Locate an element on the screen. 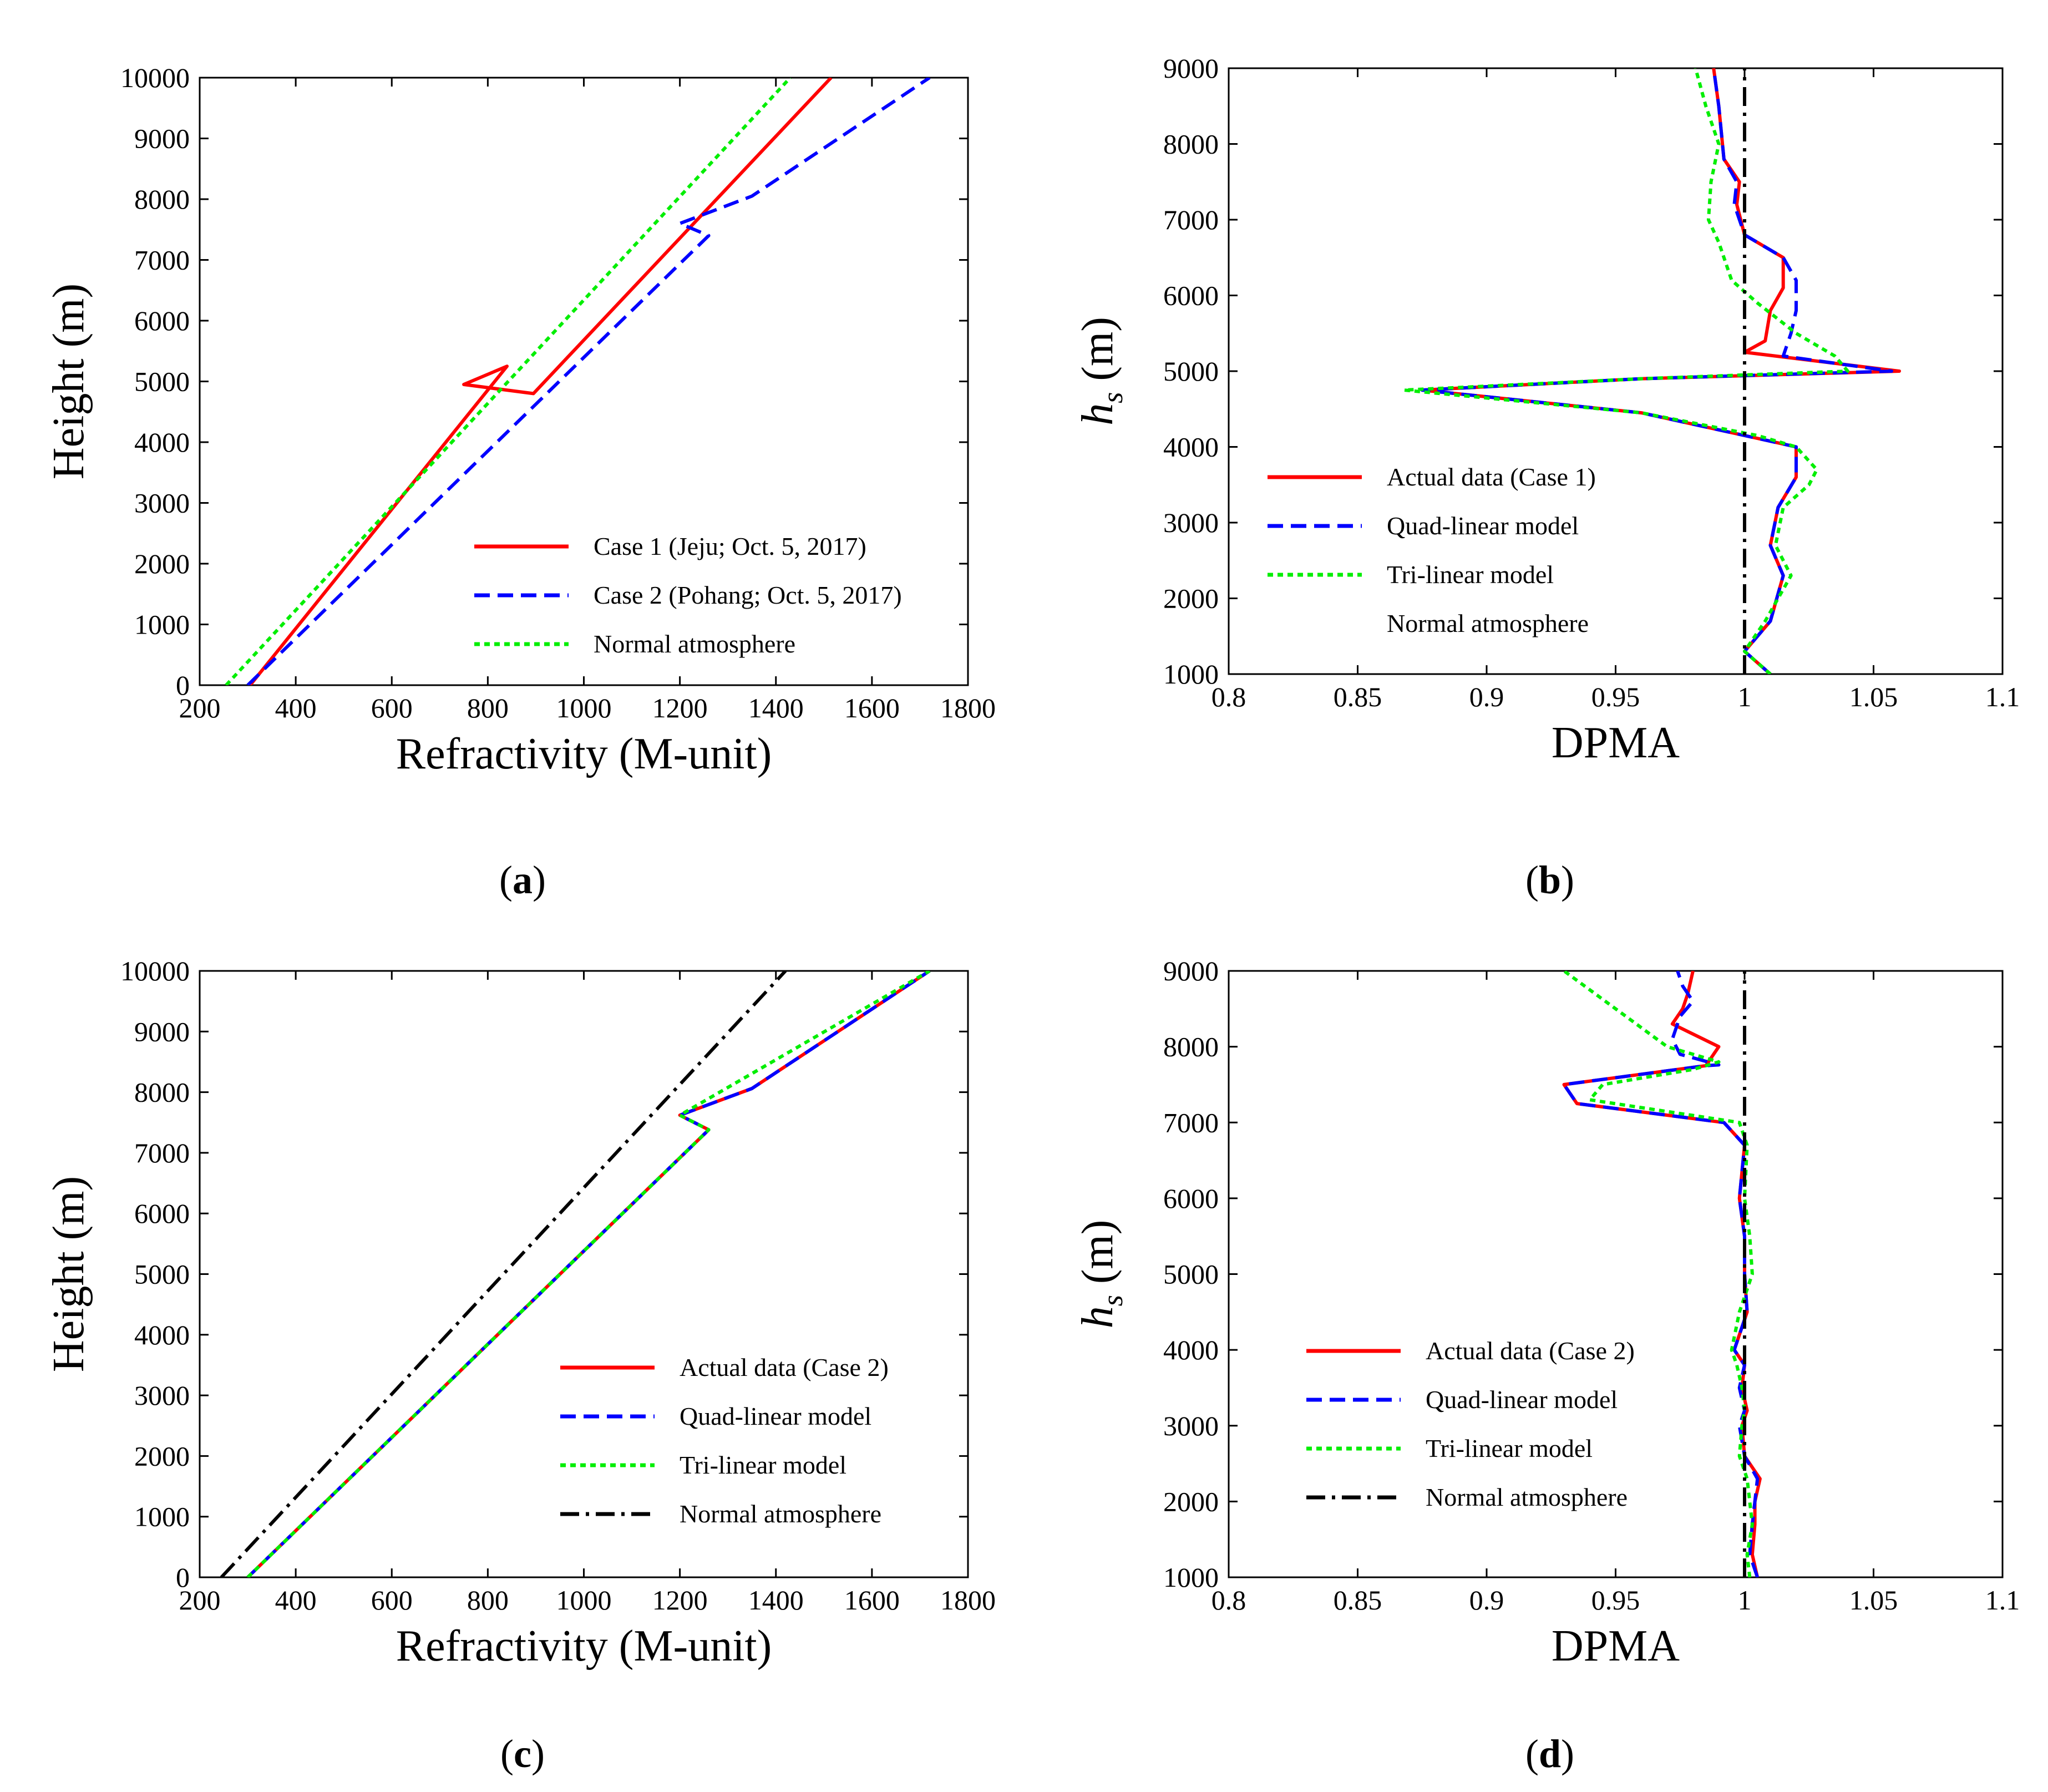  x-tick-label: 0.8 is located at coordinates (1228, 1601).